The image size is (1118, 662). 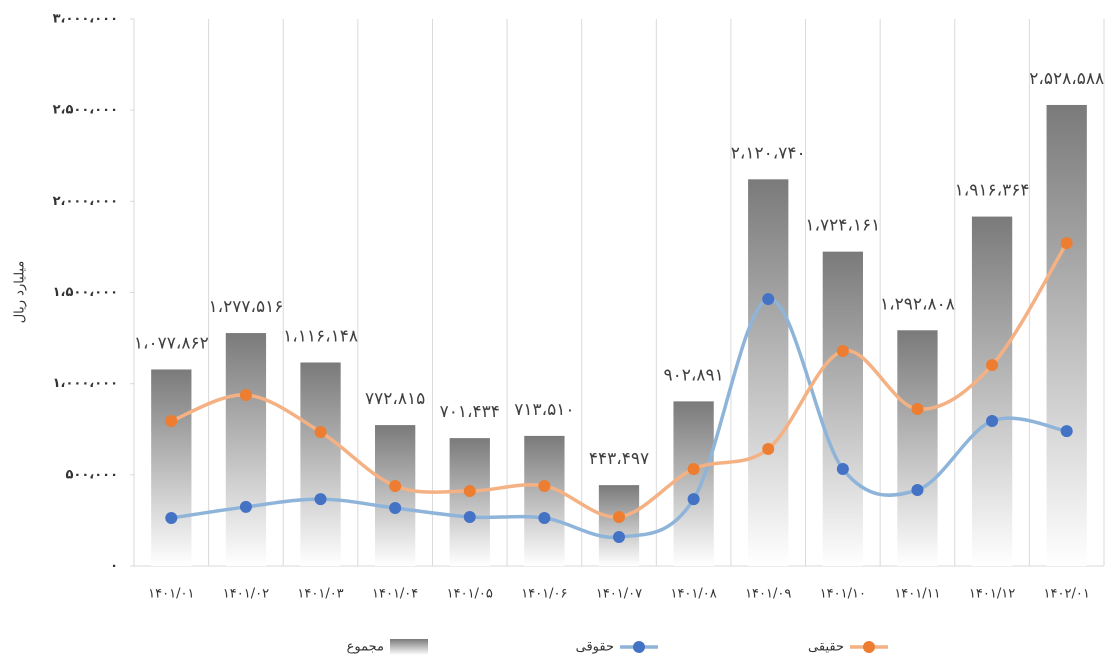 I want to click on x-tick-label: ۱۴۰۱/۰۵, so click(x=470, y=594).